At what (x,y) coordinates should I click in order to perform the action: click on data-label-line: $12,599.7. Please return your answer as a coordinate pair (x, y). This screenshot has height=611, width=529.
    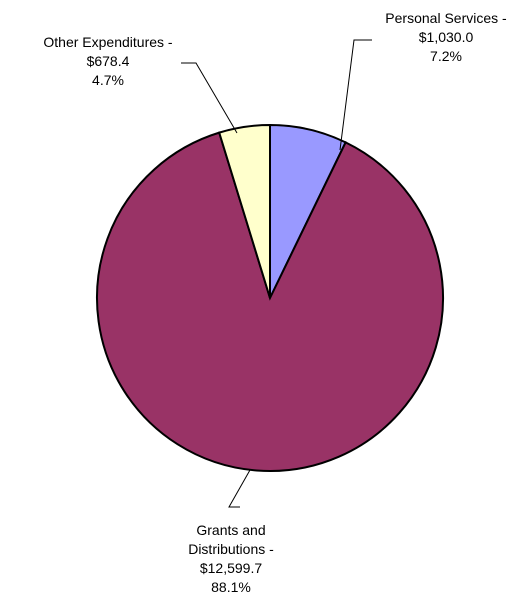
    Looking at the image, I should click on (231, 568).